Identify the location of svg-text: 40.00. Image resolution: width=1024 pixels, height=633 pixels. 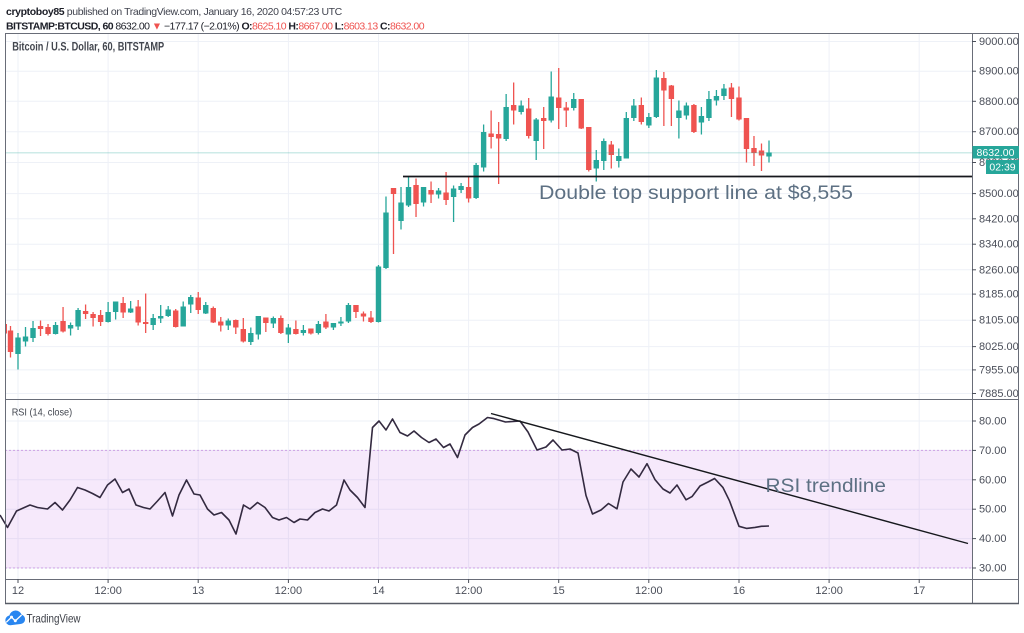
(993, 539).